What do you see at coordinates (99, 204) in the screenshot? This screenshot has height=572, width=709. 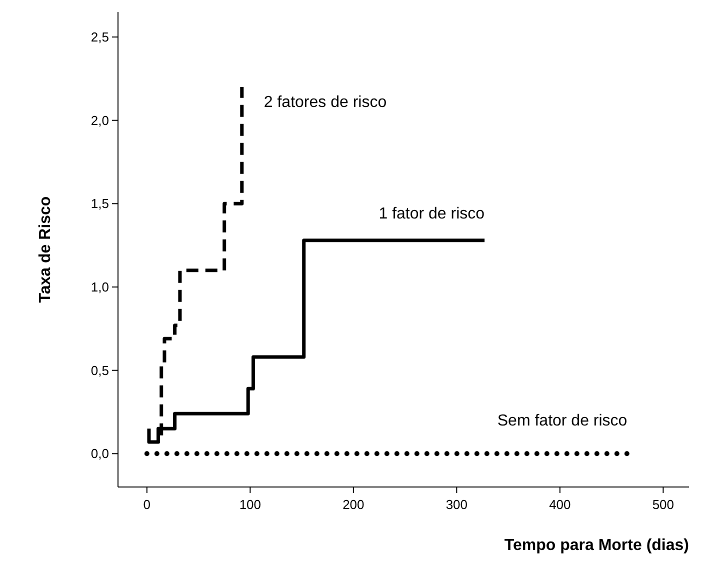 I see `y-tick-label: 1,5` at bounding box center [99, 204].